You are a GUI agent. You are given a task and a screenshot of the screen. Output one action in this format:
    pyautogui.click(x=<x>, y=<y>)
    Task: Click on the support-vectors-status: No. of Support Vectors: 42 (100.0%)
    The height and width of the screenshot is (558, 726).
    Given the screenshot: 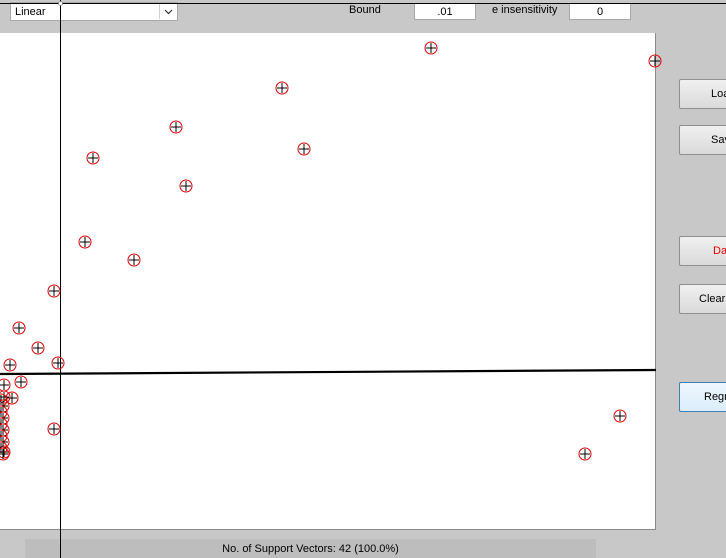 What is the action you would take?
    pyautogui.click(x=310, y=548)
    